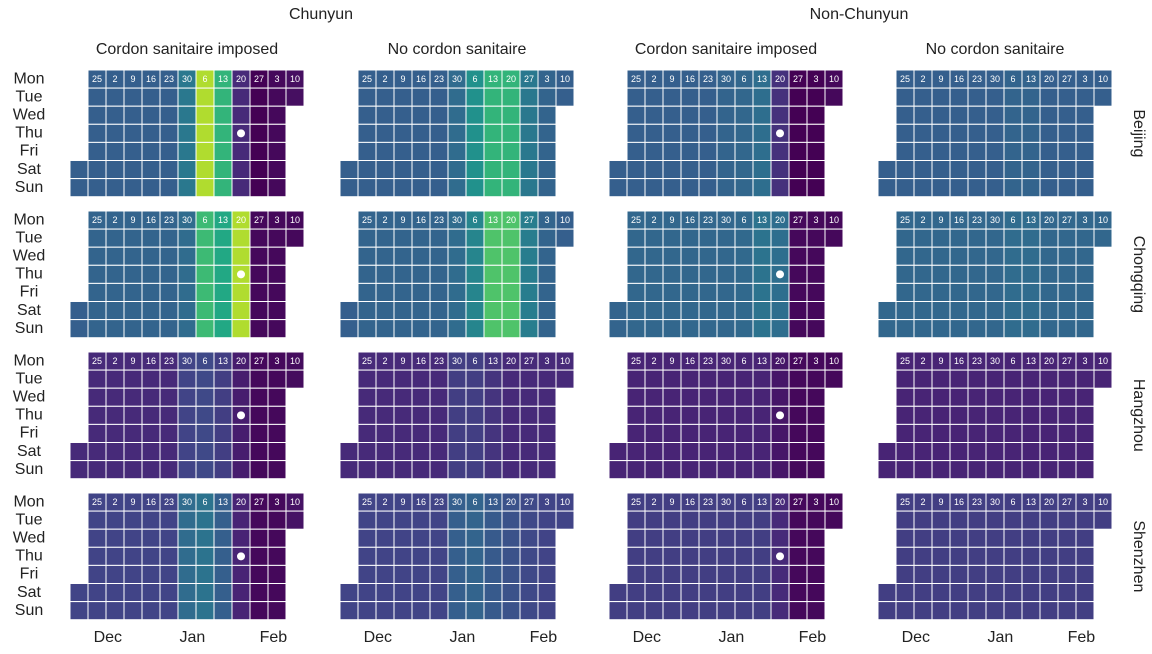 The height and width of the screenshot is (654, 1152). Describe the element at coordinates (995, 502) in the screenshot. I see `week-label: 30` at that location.